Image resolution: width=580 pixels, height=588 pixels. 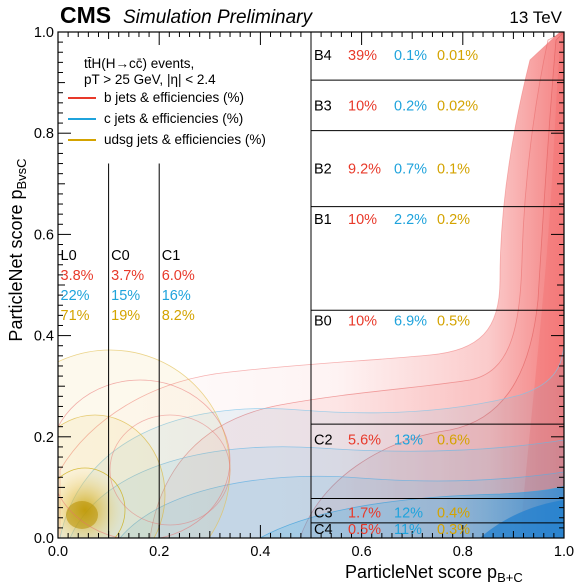 I want to click on legend-label-c: c jets & efficiencies (%), so click(x=173, y=118).